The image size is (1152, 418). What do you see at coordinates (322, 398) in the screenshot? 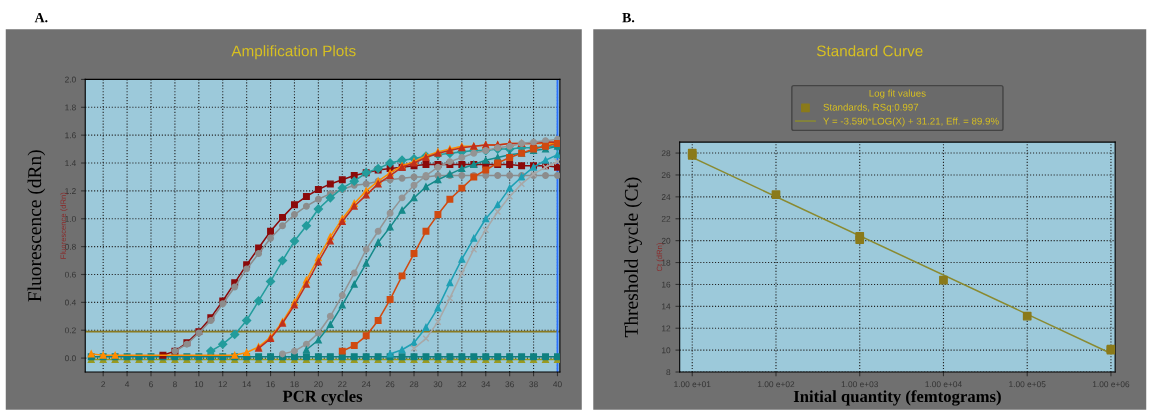
I see `x-axis-title: PCR cycles` at bounding box center [322, 398].